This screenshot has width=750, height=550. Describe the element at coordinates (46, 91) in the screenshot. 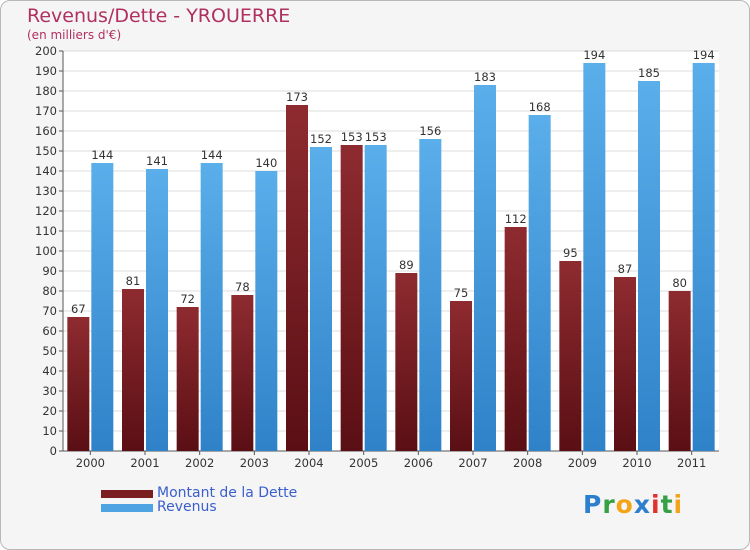

I see `y-tick-label: 180` at that location.